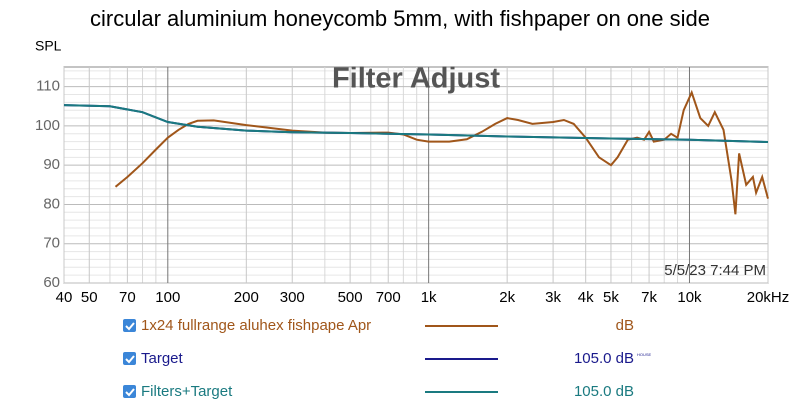 This screenshot has height=410, width=800. I want to click on y-tick-label: 110, so click(48, 86).